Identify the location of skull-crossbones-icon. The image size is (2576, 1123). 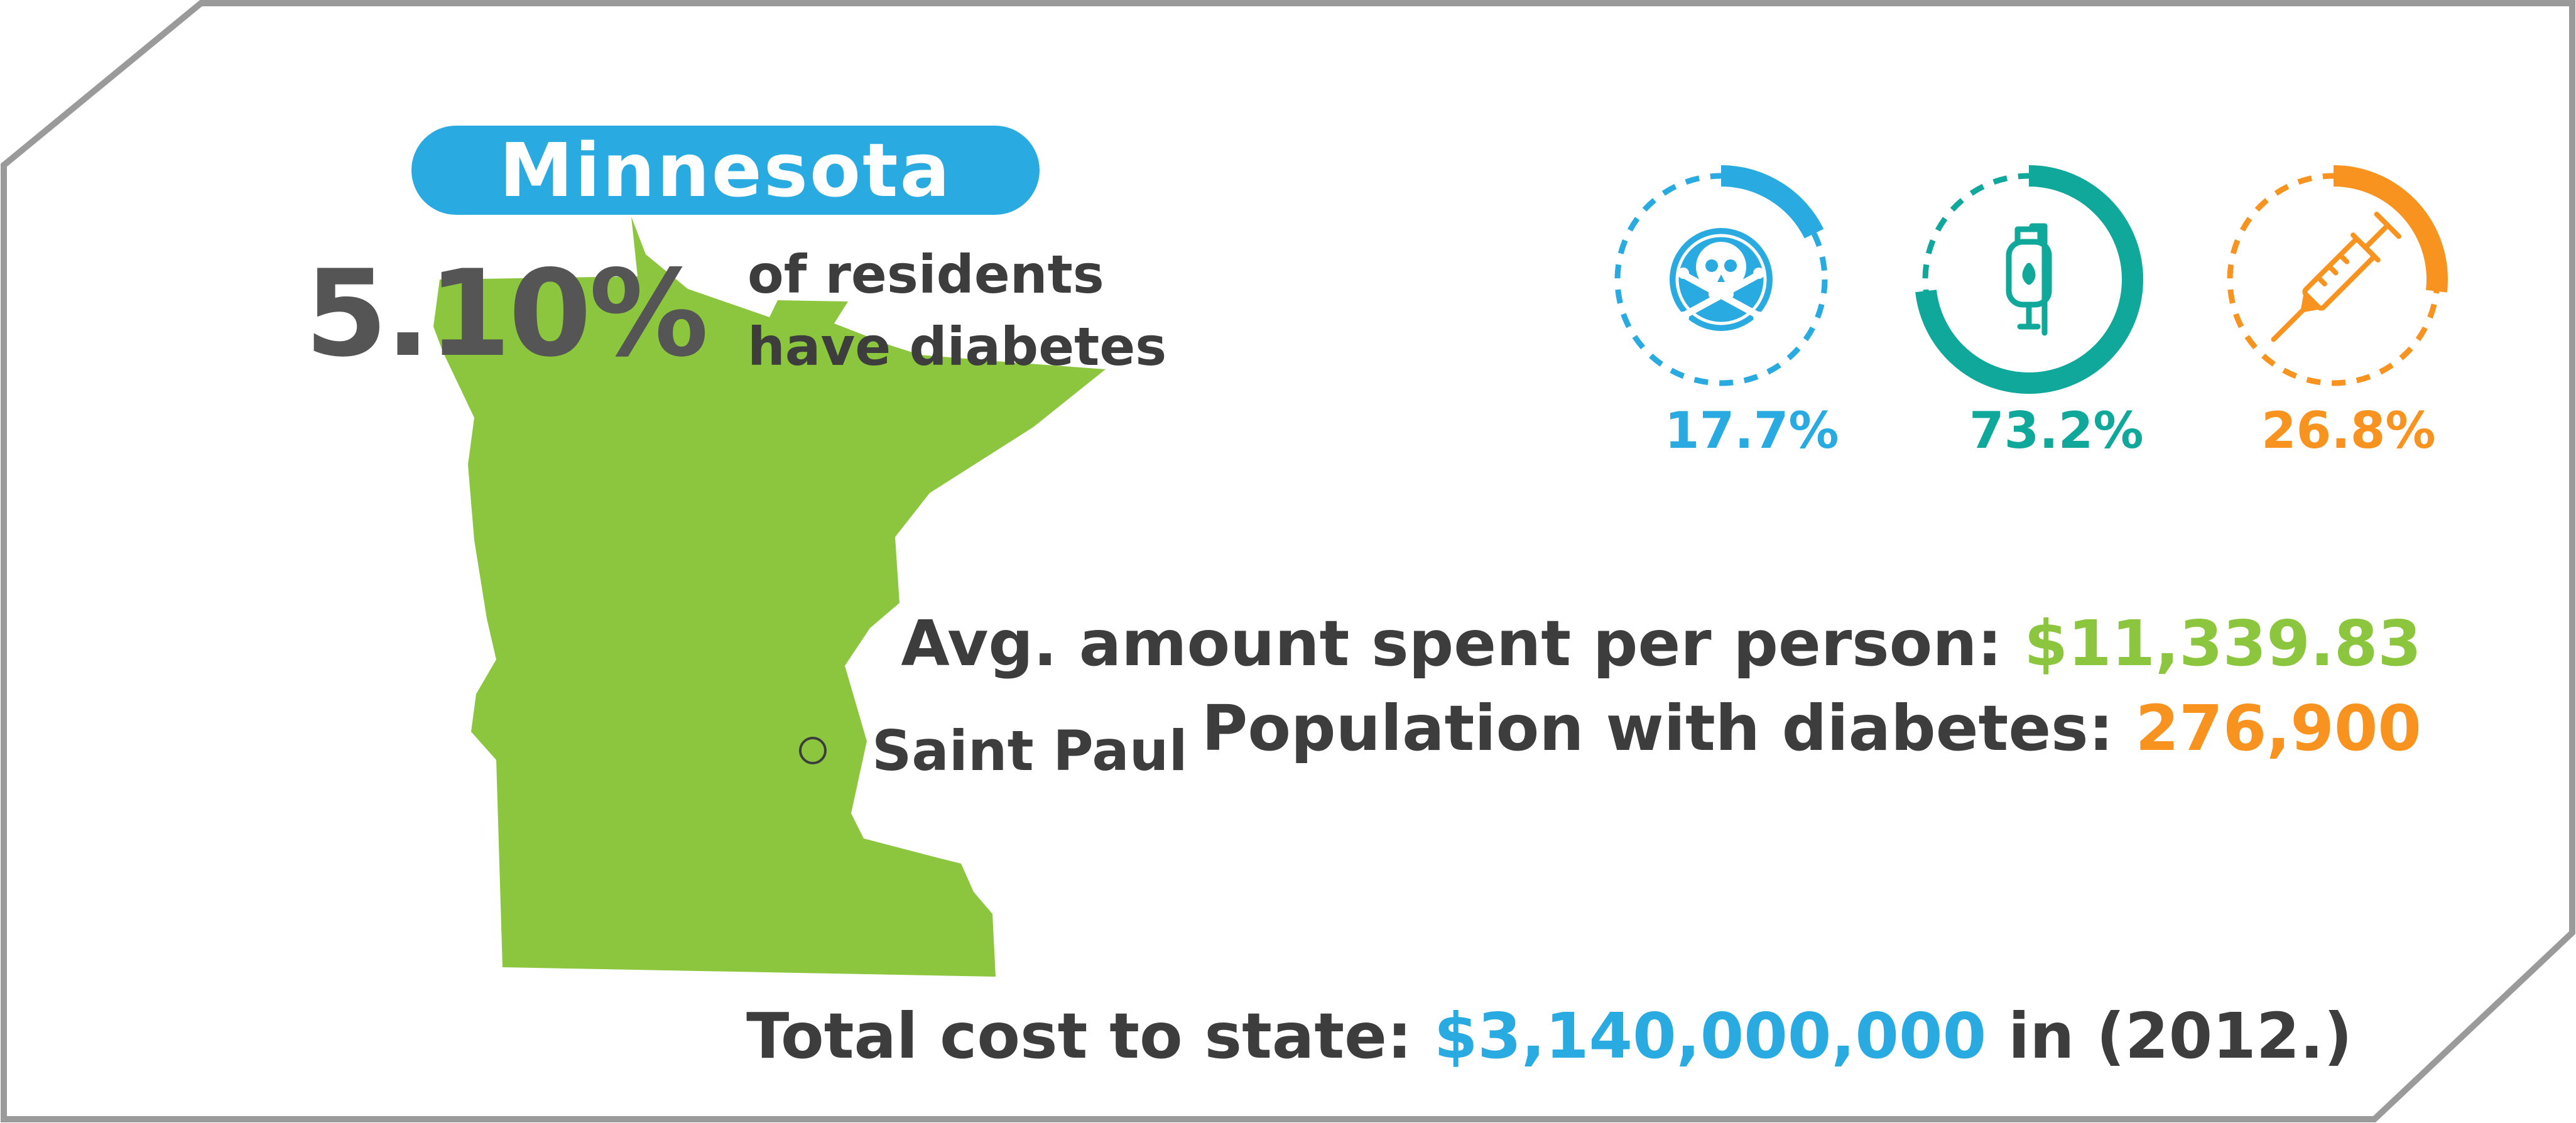
(1721, 279).